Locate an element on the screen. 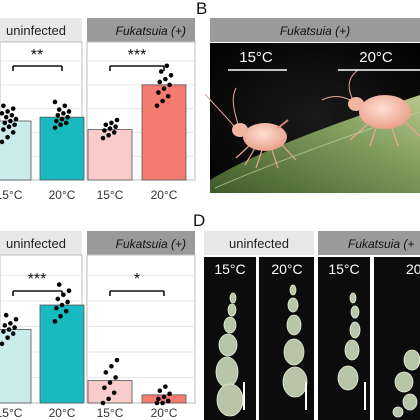 This screenshot has width=420, height=420. points-a is located at coordinates (87, 104).